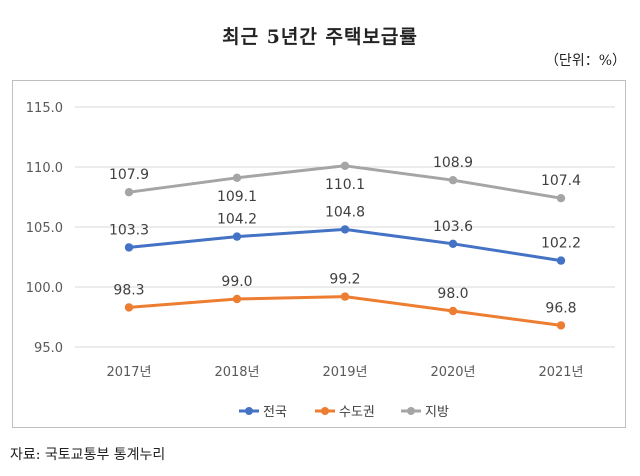 The image size is (640, 476). I want to click on data-label: 109.1, so click(237, 197).